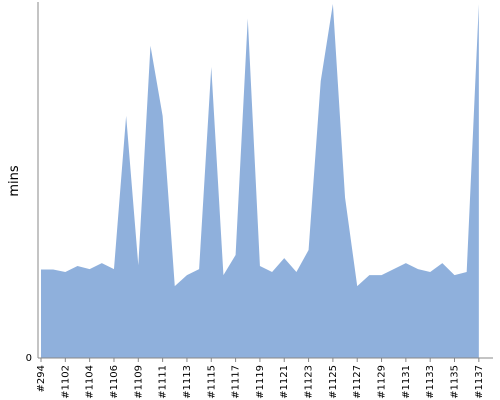 This screenshot has height=400, width=500. What do you see at coordinates (187, 382) in the screenshot?
I see `x-tick-label: #1113` at bounding box center [187, 382].